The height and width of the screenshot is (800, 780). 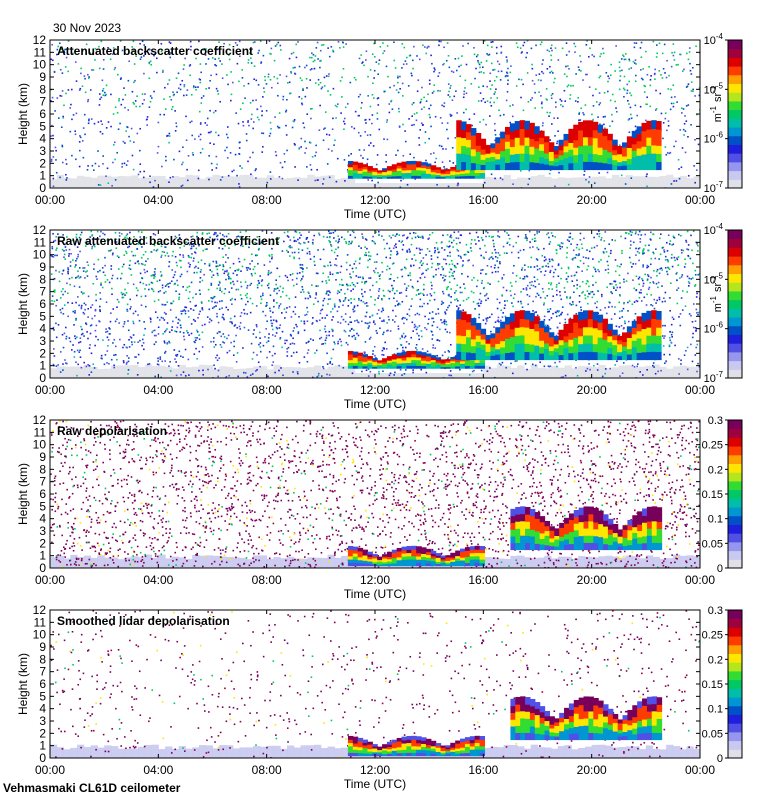 What do you see at coordinates (714, 39) in the screenshot?
I see `colorbar-tick-label: 10-4` at bounding box center [714, 39].